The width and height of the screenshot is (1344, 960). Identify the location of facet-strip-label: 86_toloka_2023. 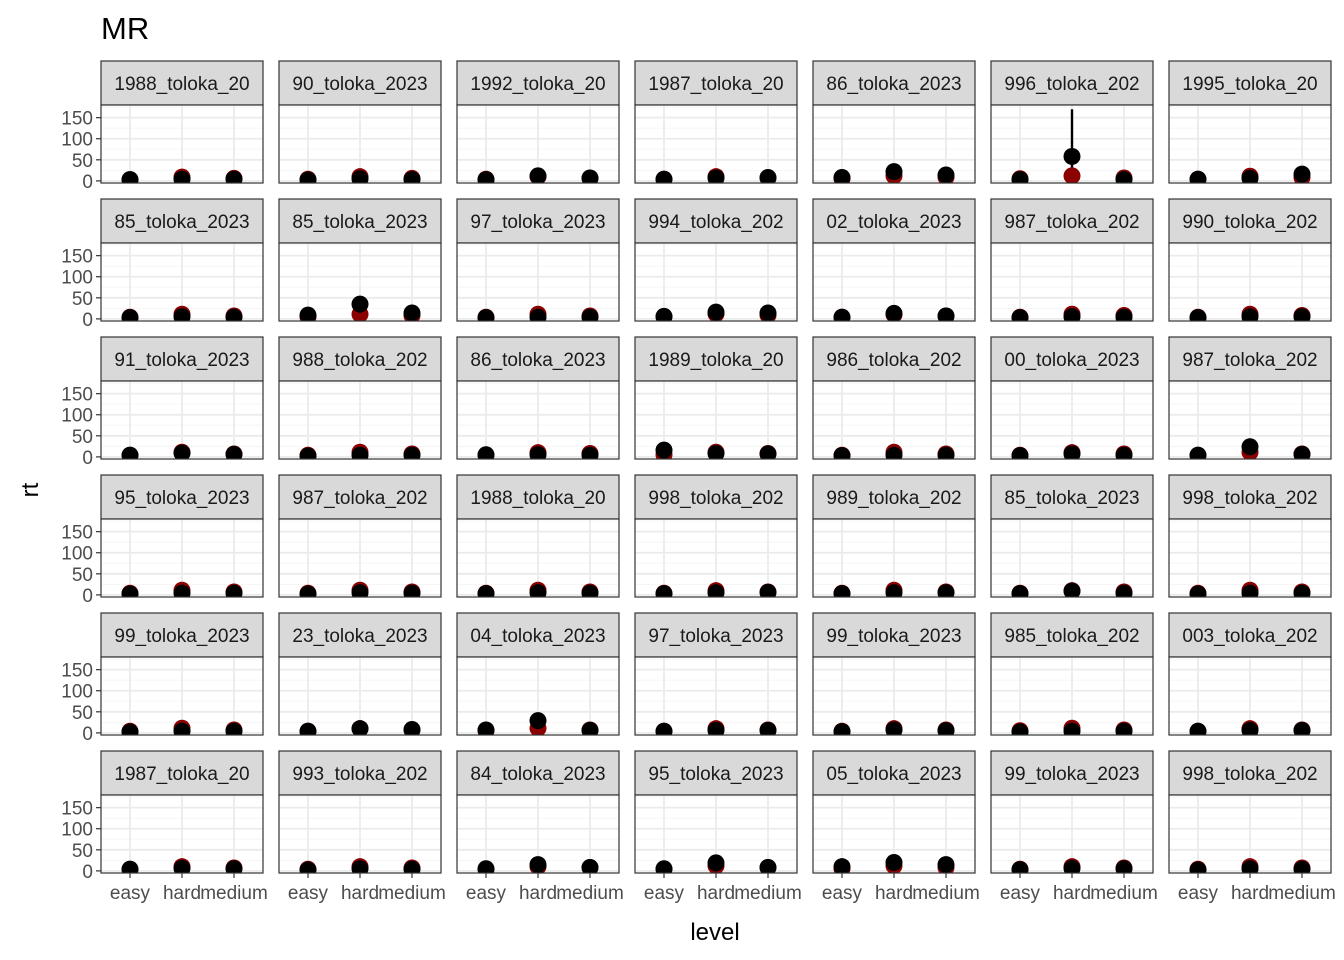
(537, 360).